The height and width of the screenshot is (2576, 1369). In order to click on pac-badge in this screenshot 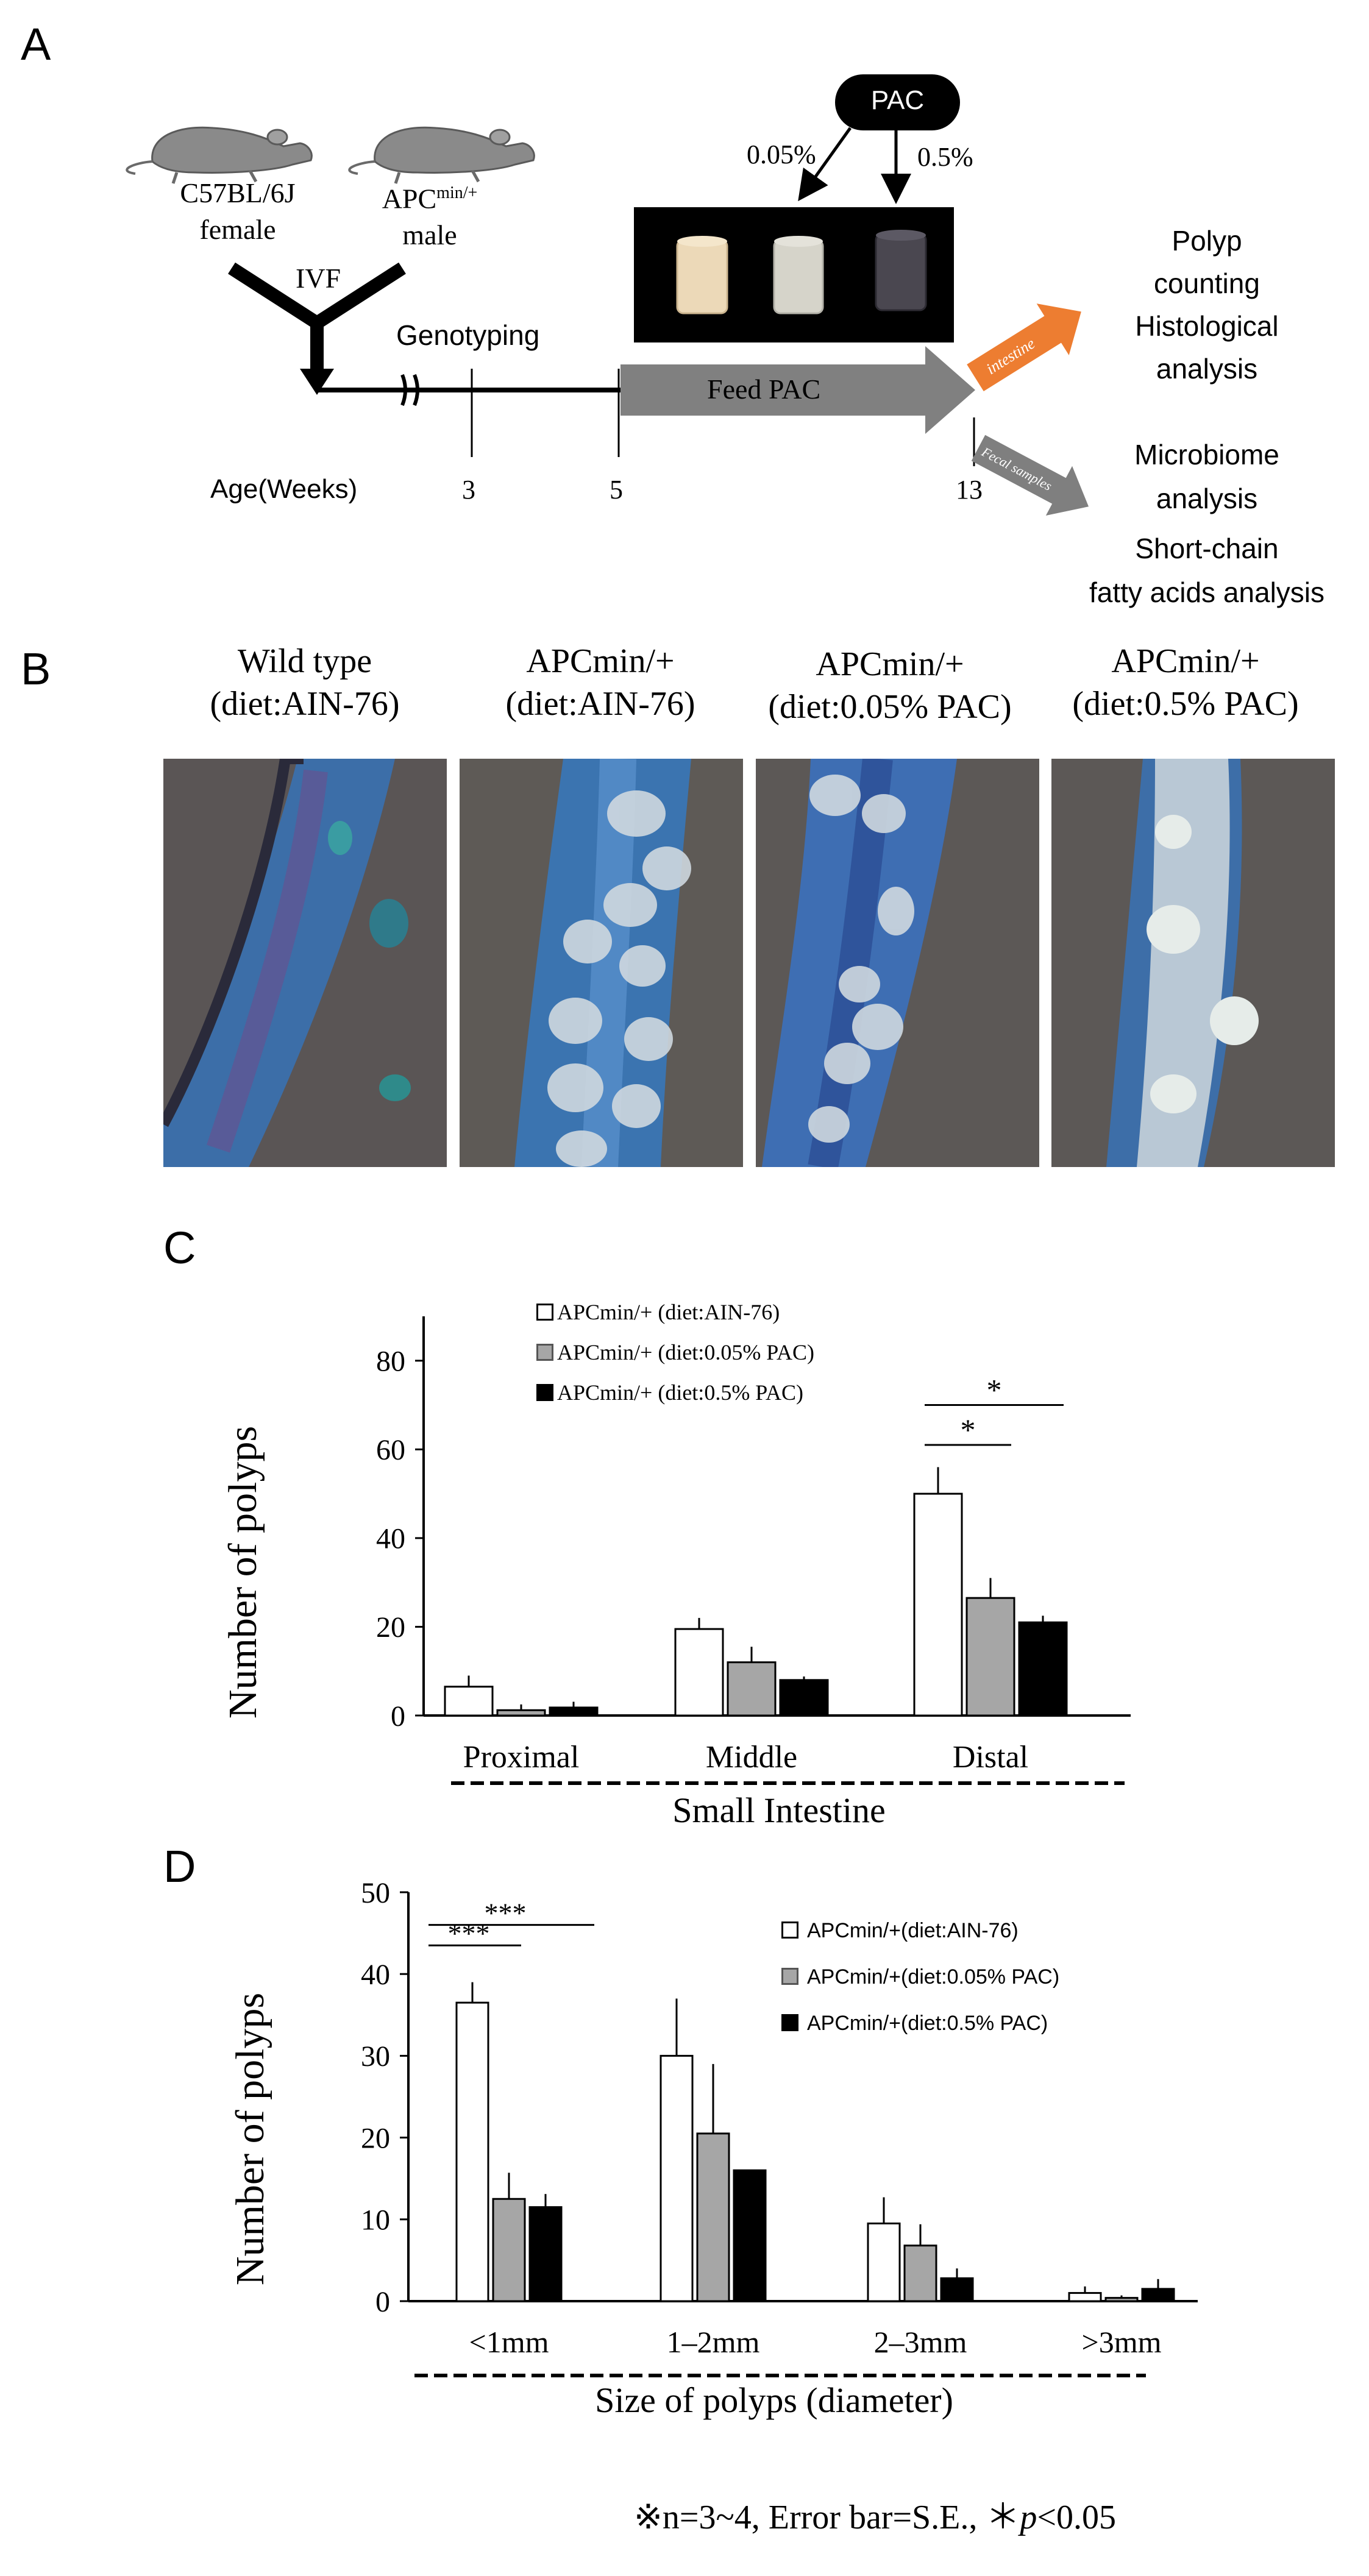, I will do `click(897, 102)`.